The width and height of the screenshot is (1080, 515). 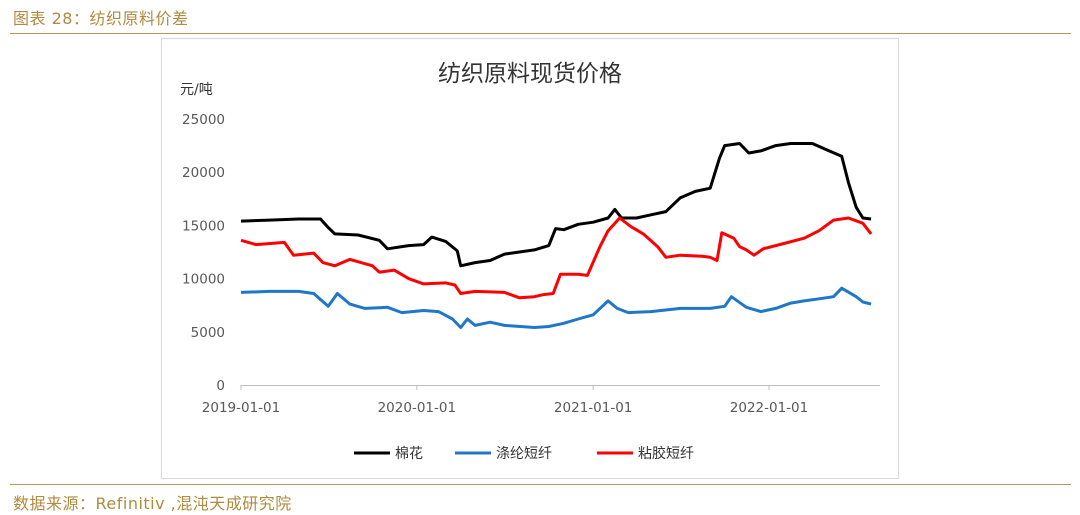 I want to click on x-tick-label: 2021-01-01, so click(x=593, y=408).